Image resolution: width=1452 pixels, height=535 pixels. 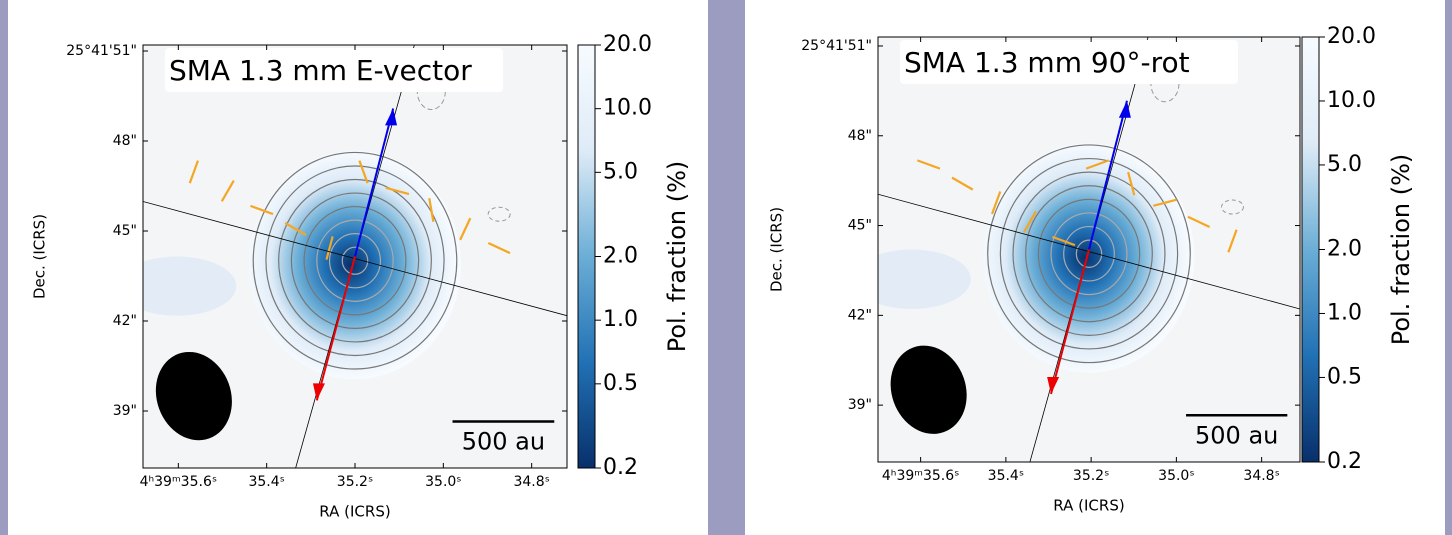 I want to click on red-arrow, so click(x=1070, y=322).